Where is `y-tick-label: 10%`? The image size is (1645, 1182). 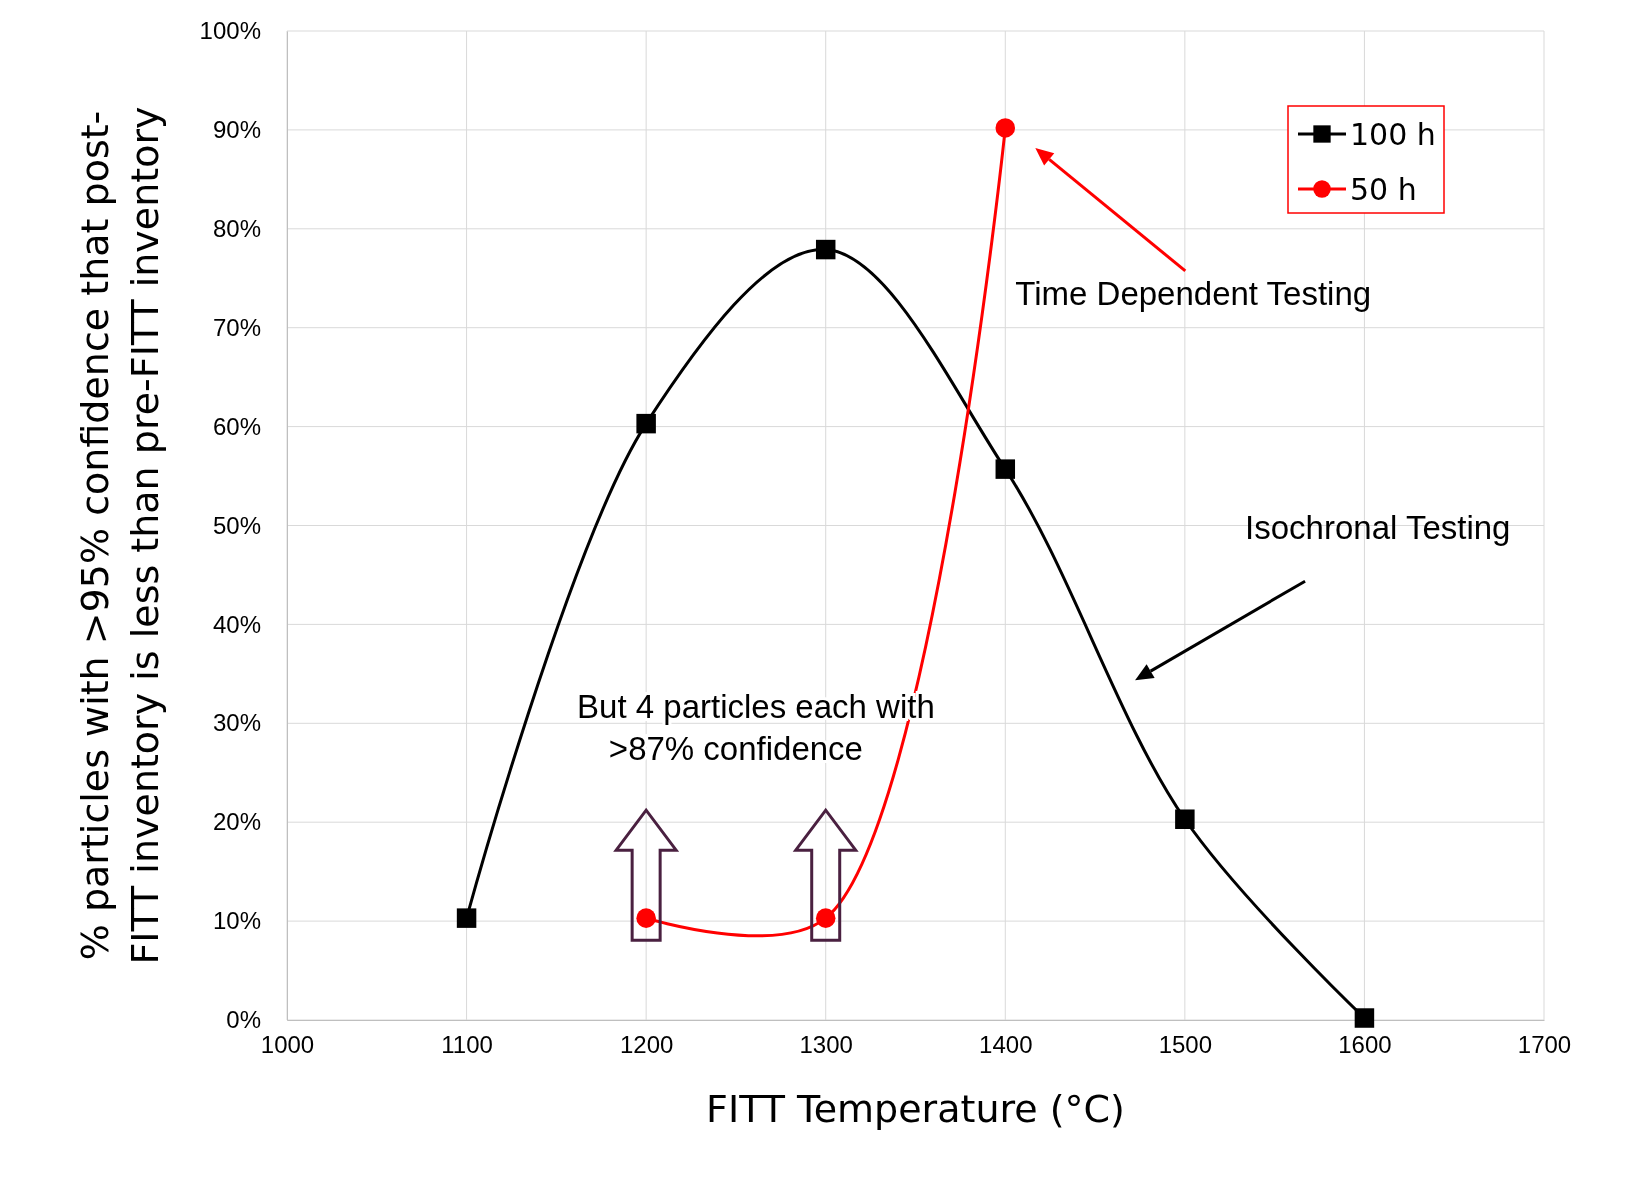
y-tick-label: 10% is located at coordinates (236, 921).